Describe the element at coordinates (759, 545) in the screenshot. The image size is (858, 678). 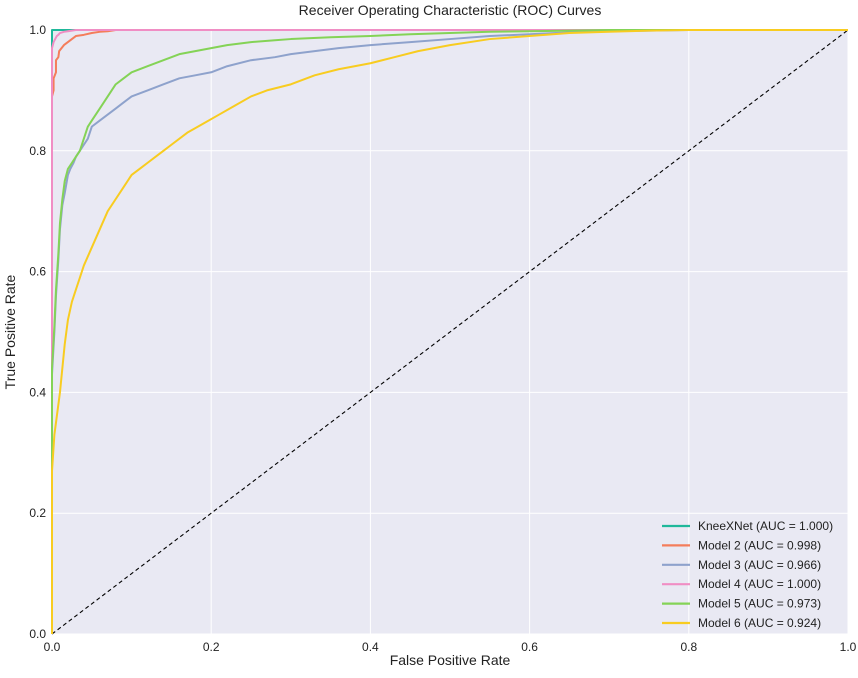
I see `legend-label: Model 2 (AUC = 0.998)` at that location.